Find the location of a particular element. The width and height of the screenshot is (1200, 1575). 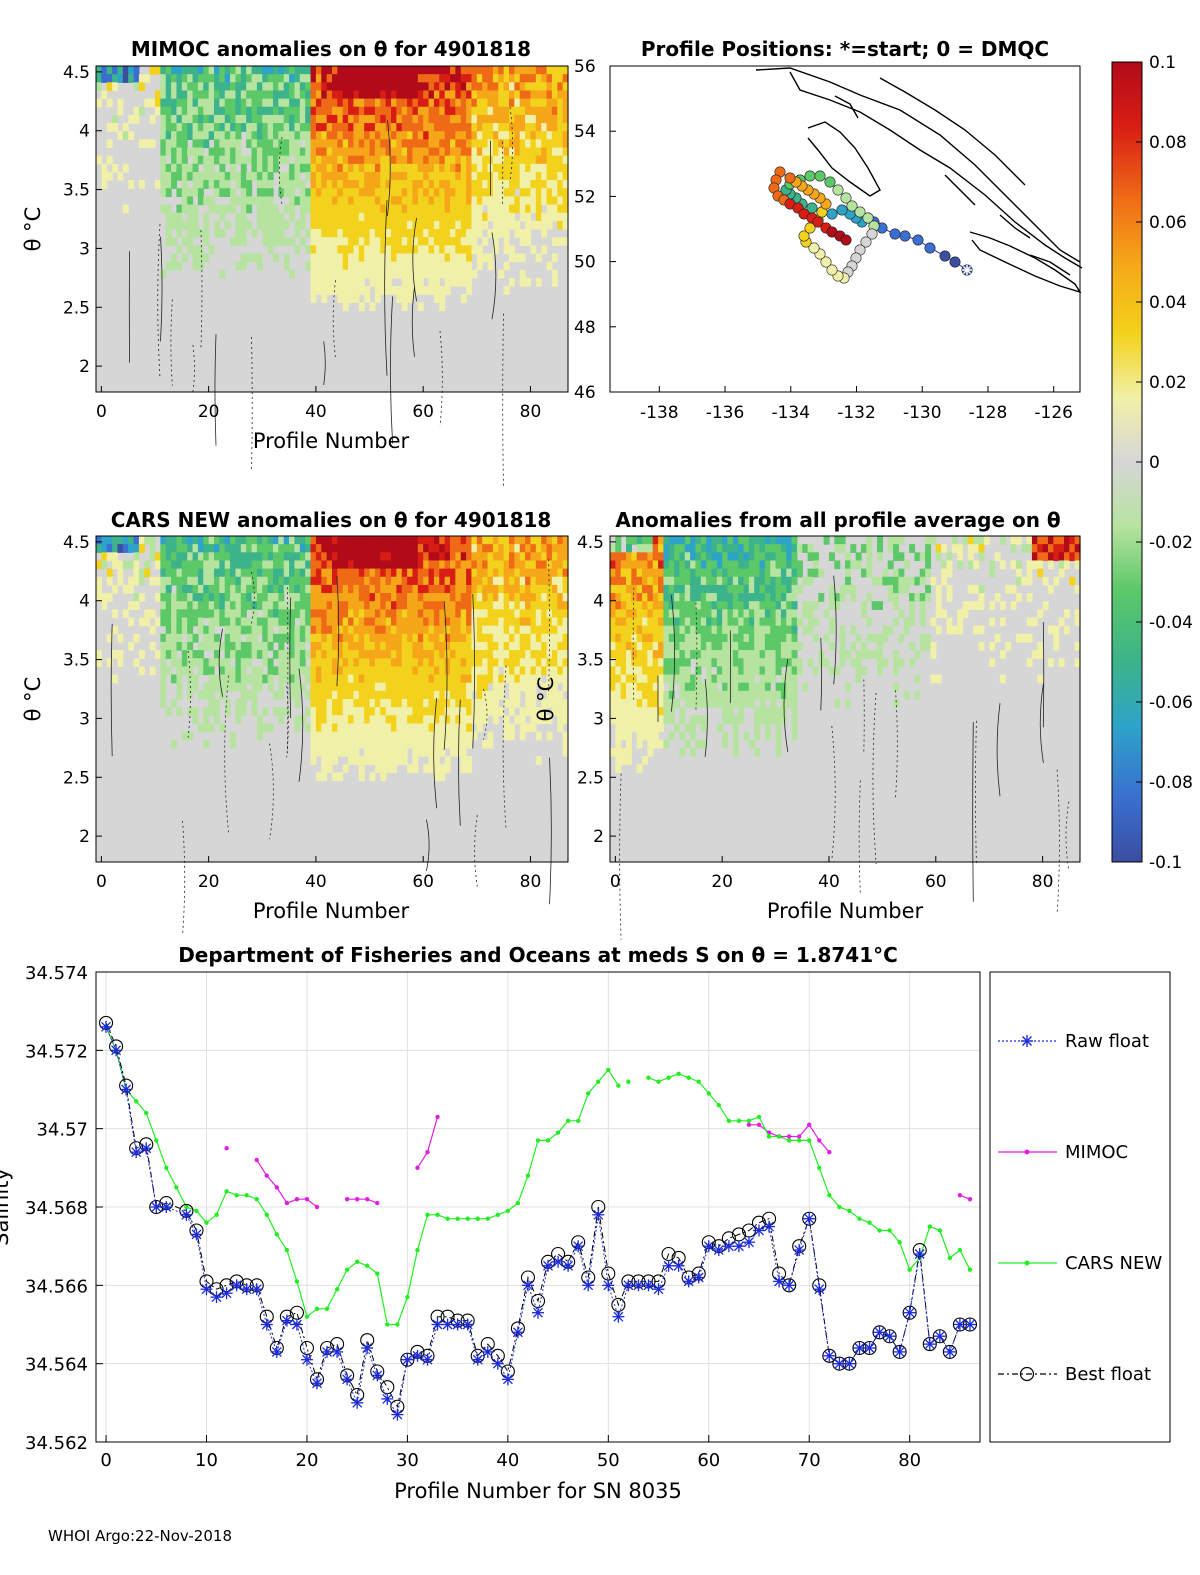

colorbar-label: 0.08 is located at coordinates (1168, 143).